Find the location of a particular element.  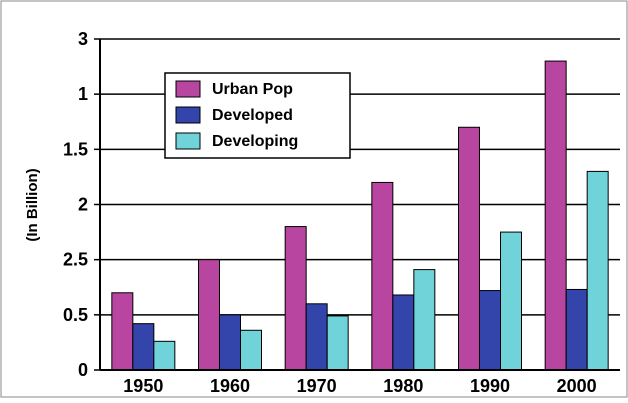

x-tick-label: 1970 is located at coordinates (317, 386).